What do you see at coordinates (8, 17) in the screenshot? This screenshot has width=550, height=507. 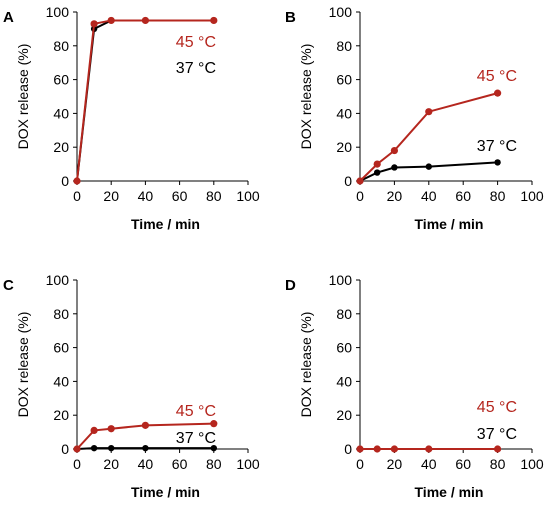 I see `panel-letter: A` at bounding box center [8, 17].